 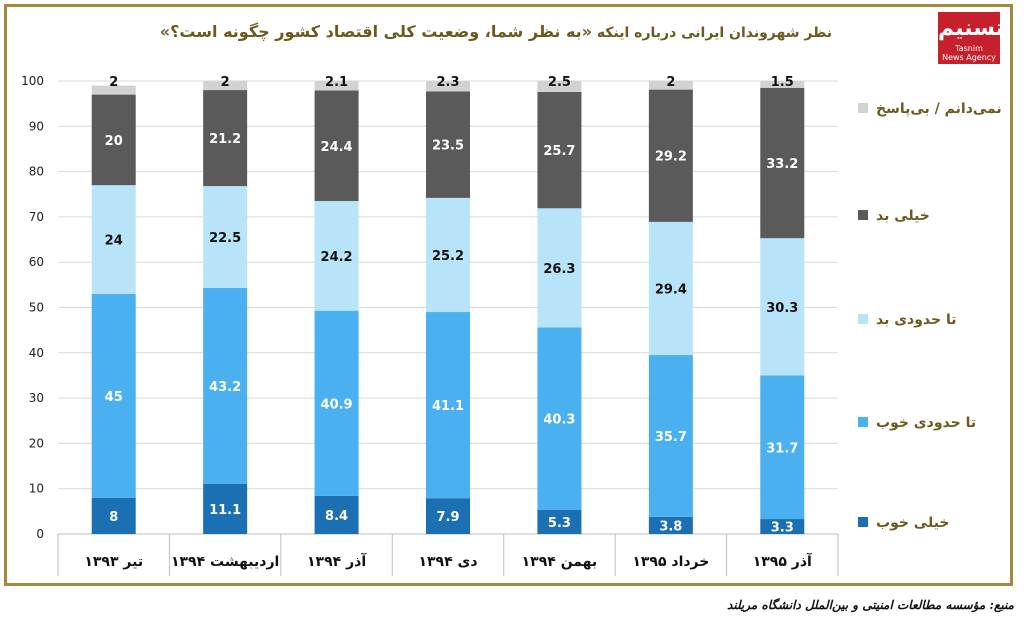 What do you see at coordinates (782, 448) in the screenshot?
I see `data-label: 31.7` at bounding box center [782, 448].